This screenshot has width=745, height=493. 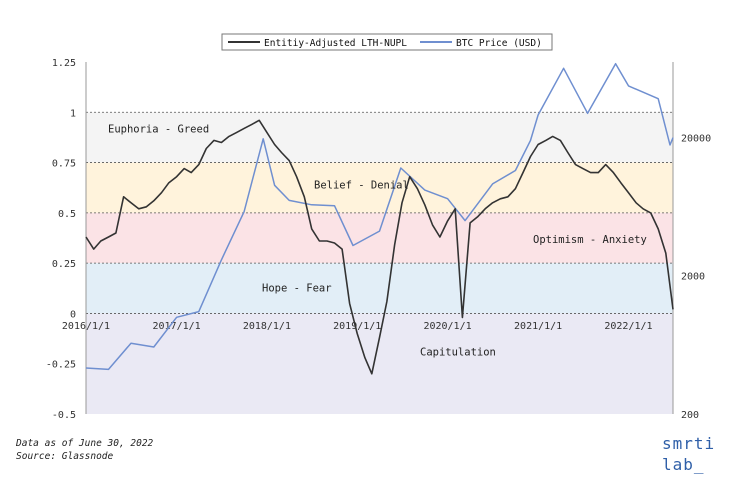 I want to click on zone-label-1: Belief - Denial, so click(x=361, y=186).